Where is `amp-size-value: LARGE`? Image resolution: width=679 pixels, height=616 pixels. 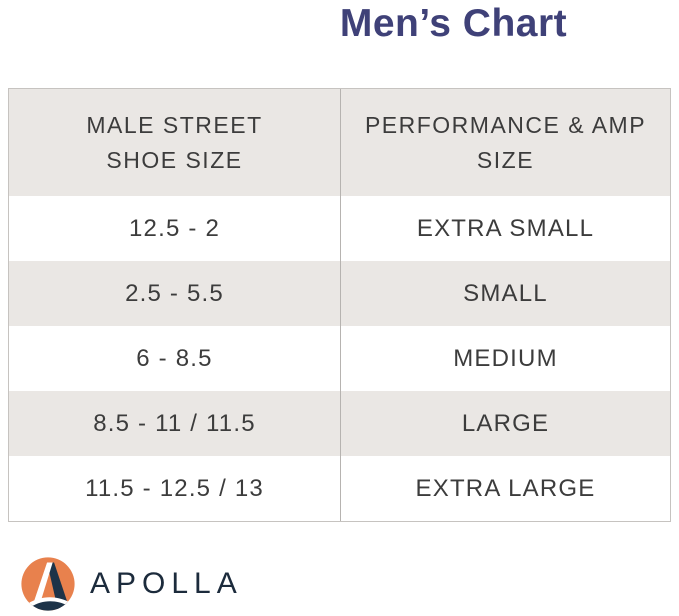 amp-size-value: LARGE is located at coordinates (505, 423).